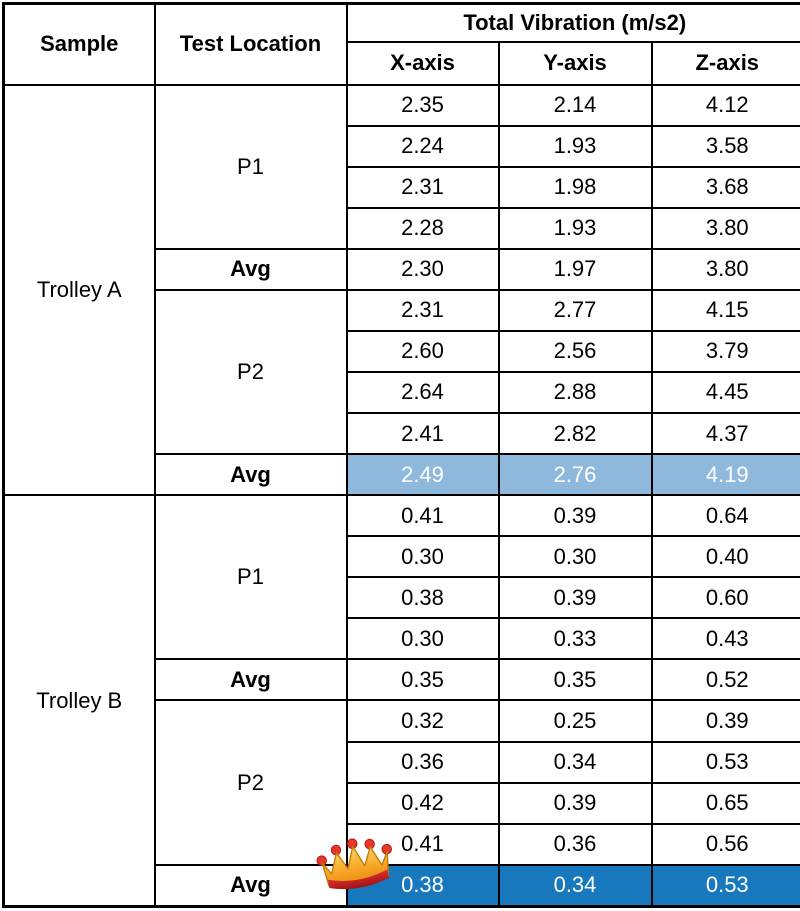  I want to click on value-cell: 3.68, so click(725, 187).